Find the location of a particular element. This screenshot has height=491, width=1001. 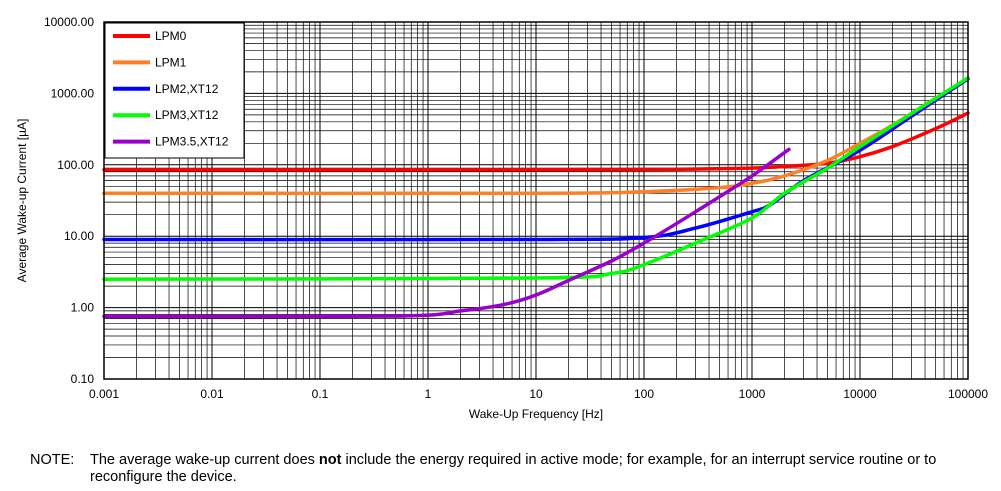

x-tick-label: 0.1 is located at coordinates (320, 394).